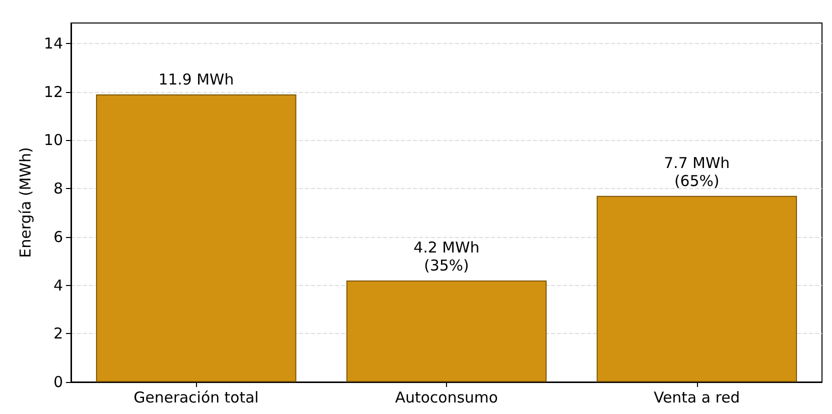 This screenshot has width=832, height=414. What do you see at coordinates (196, 397) in the screenshot?
I see `x-tick-label: Generación total` at bounding box center [196, 397].